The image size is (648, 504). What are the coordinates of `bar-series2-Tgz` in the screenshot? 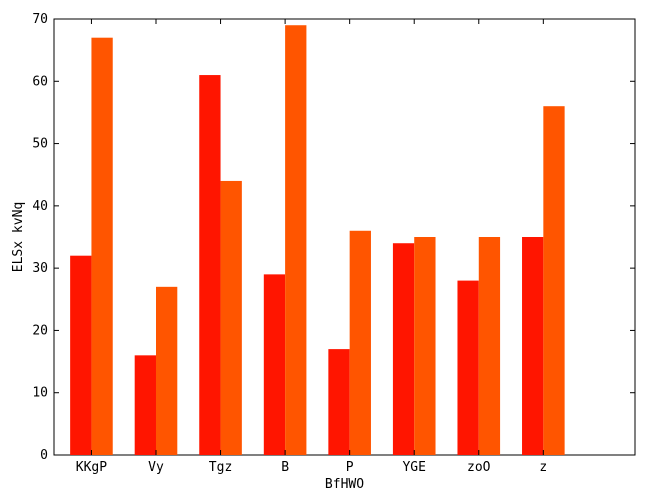 It's located at (231, 317).